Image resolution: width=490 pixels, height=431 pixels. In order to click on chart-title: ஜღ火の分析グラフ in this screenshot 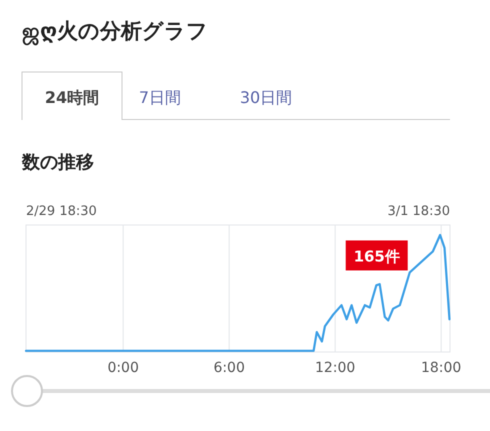, I will do `click(115, 32)`.